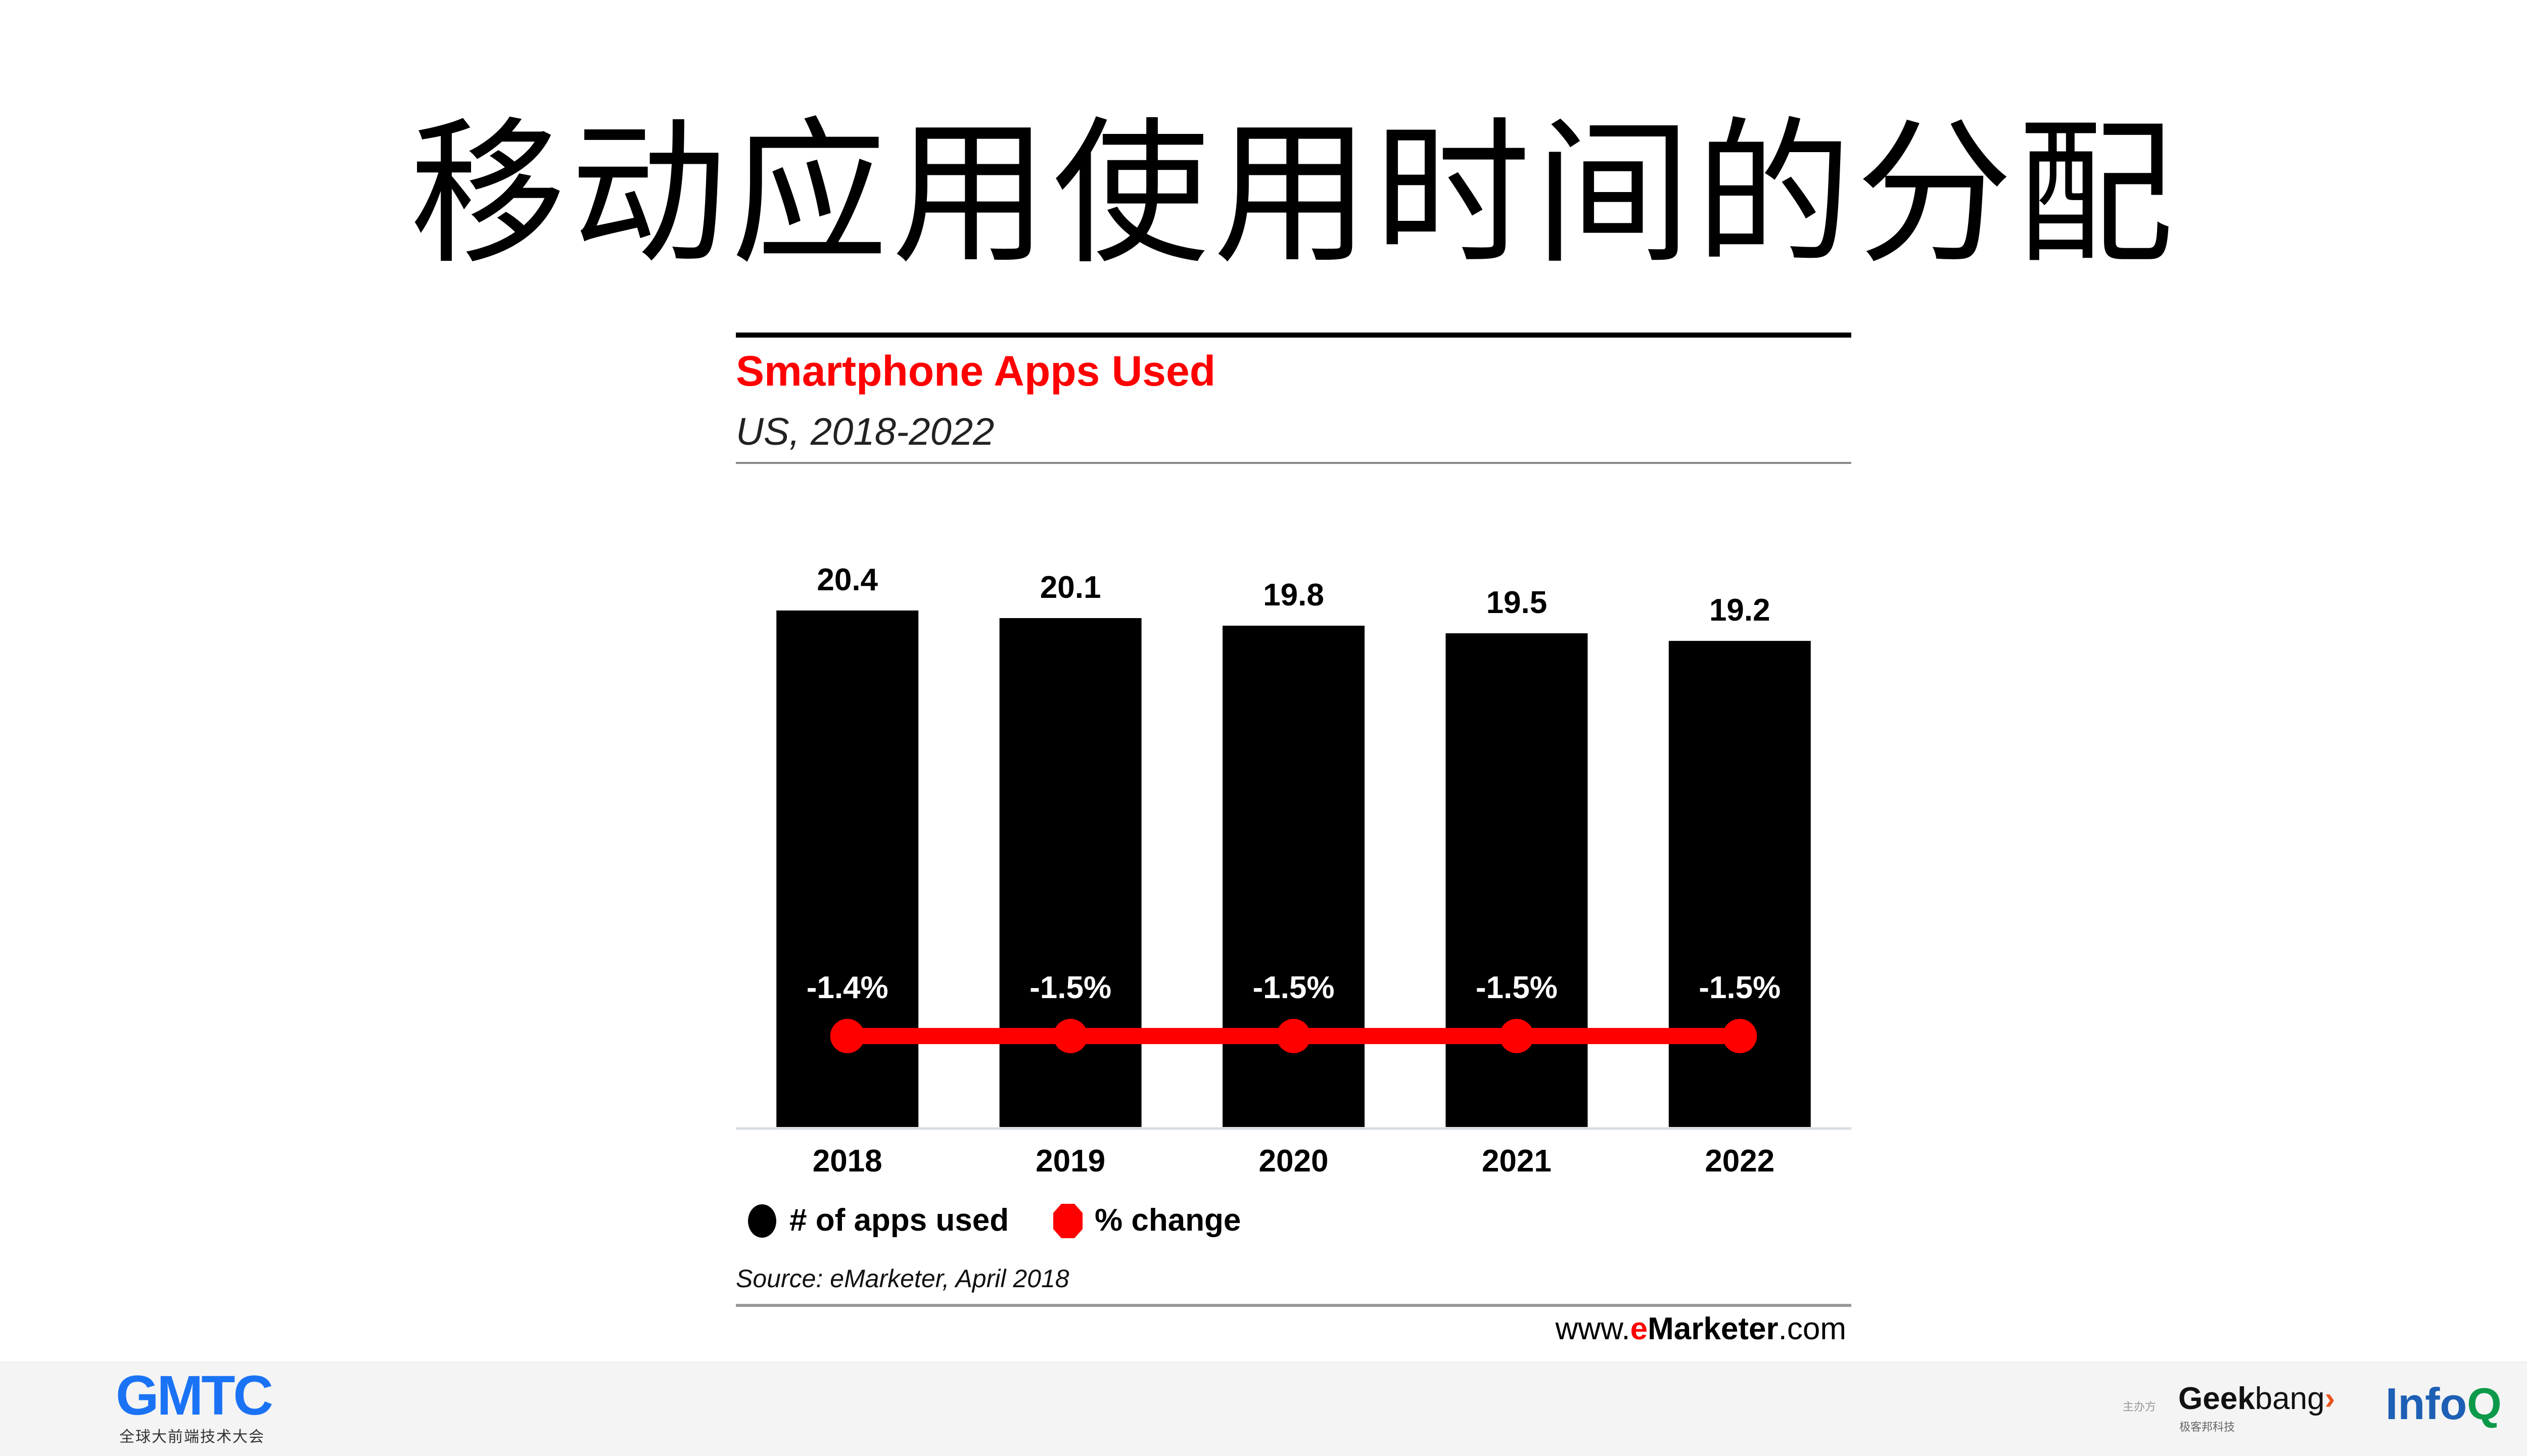 The width and height of the screenshot is (2527, 1456). Describe the element at coordinates (1168, 1220) in the screenshot. I see `legend-label-change: % change` at that location.